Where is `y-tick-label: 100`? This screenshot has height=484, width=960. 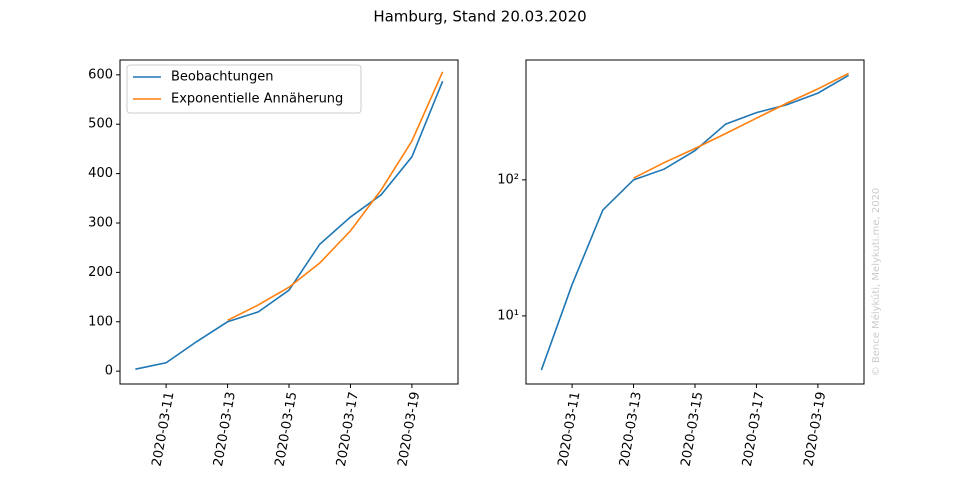 y-tick-label: 100 is located at coordinates (100, 321).